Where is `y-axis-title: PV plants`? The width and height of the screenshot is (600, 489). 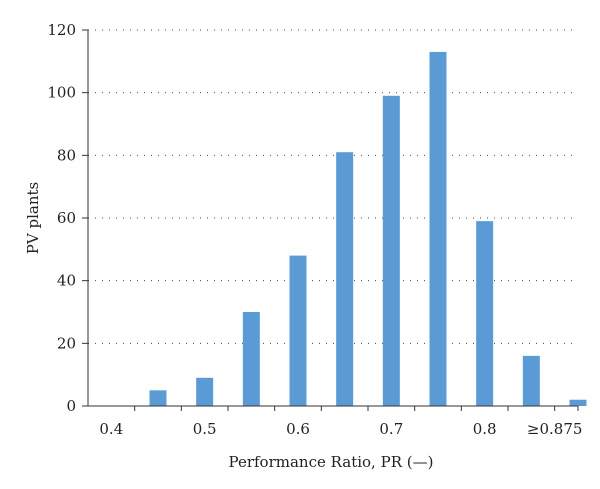
y-axis-title: PV plants is located at coordinates (33, 218).